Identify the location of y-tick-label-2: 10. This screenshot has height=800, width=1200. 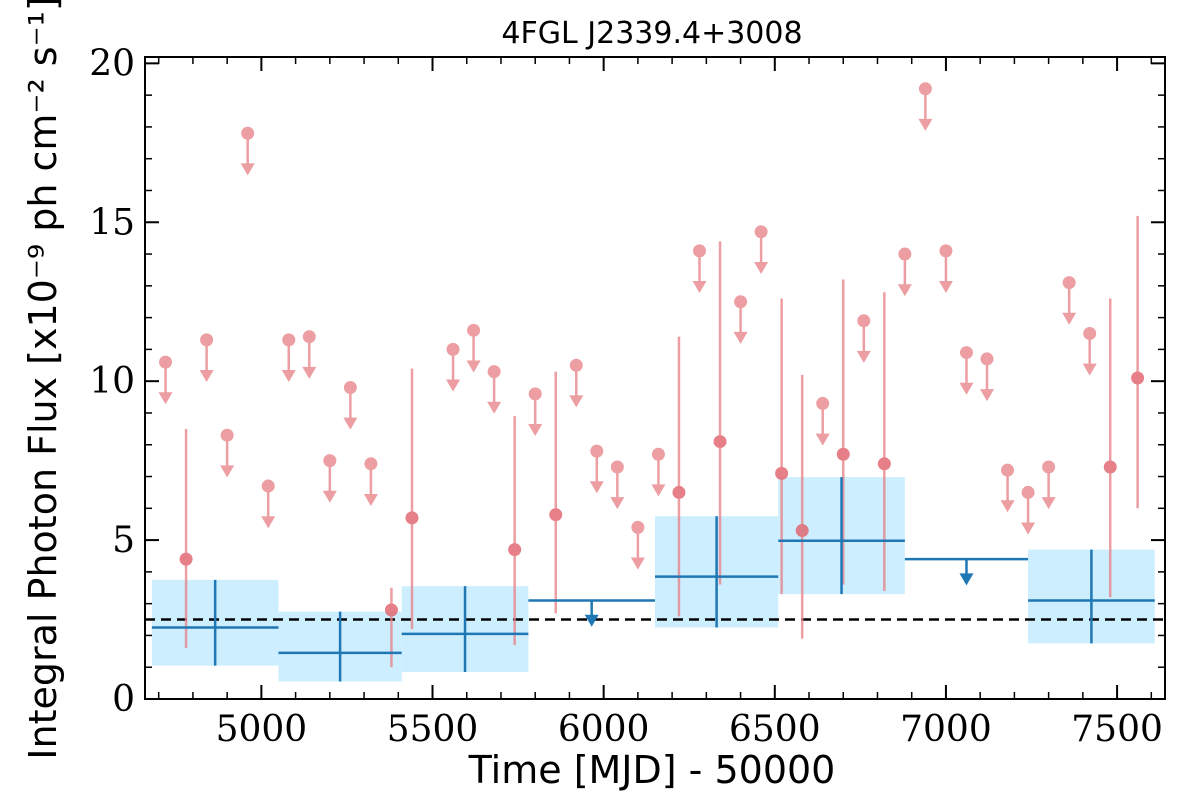
(112, 381).